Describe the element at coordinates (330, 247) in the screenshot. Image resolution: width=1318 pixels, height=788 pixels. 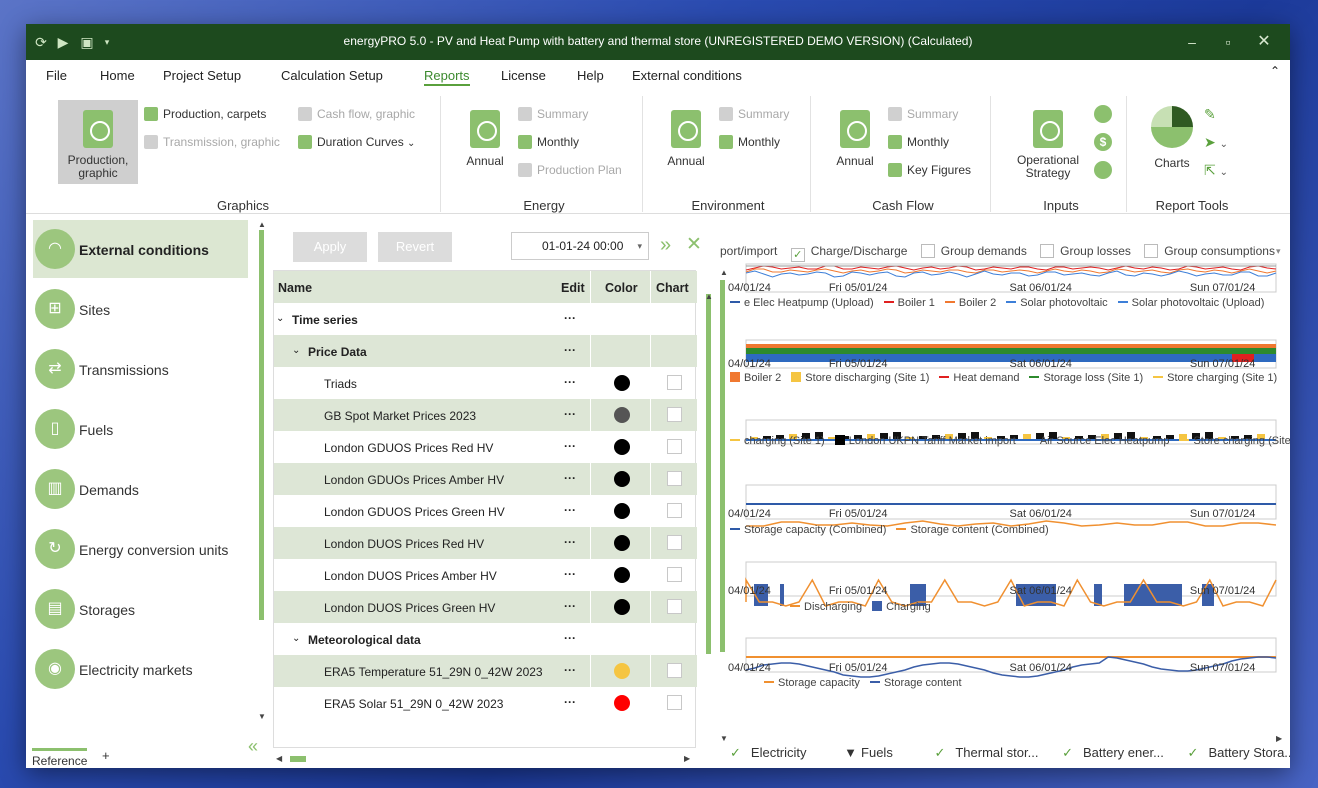
I see `apply-button: Apply` at that location.